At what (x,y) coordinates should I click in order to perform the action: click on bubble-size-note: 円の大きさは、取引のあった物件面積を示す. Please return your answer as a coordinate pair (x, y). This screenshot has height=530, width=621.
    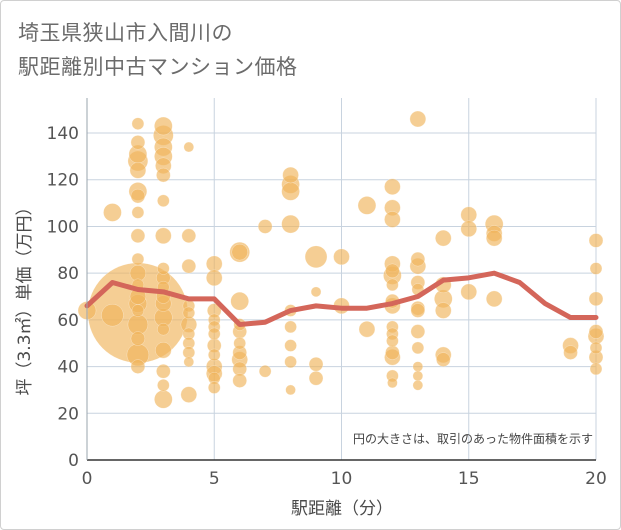
    Looking at the image, I should click on (473, 438).